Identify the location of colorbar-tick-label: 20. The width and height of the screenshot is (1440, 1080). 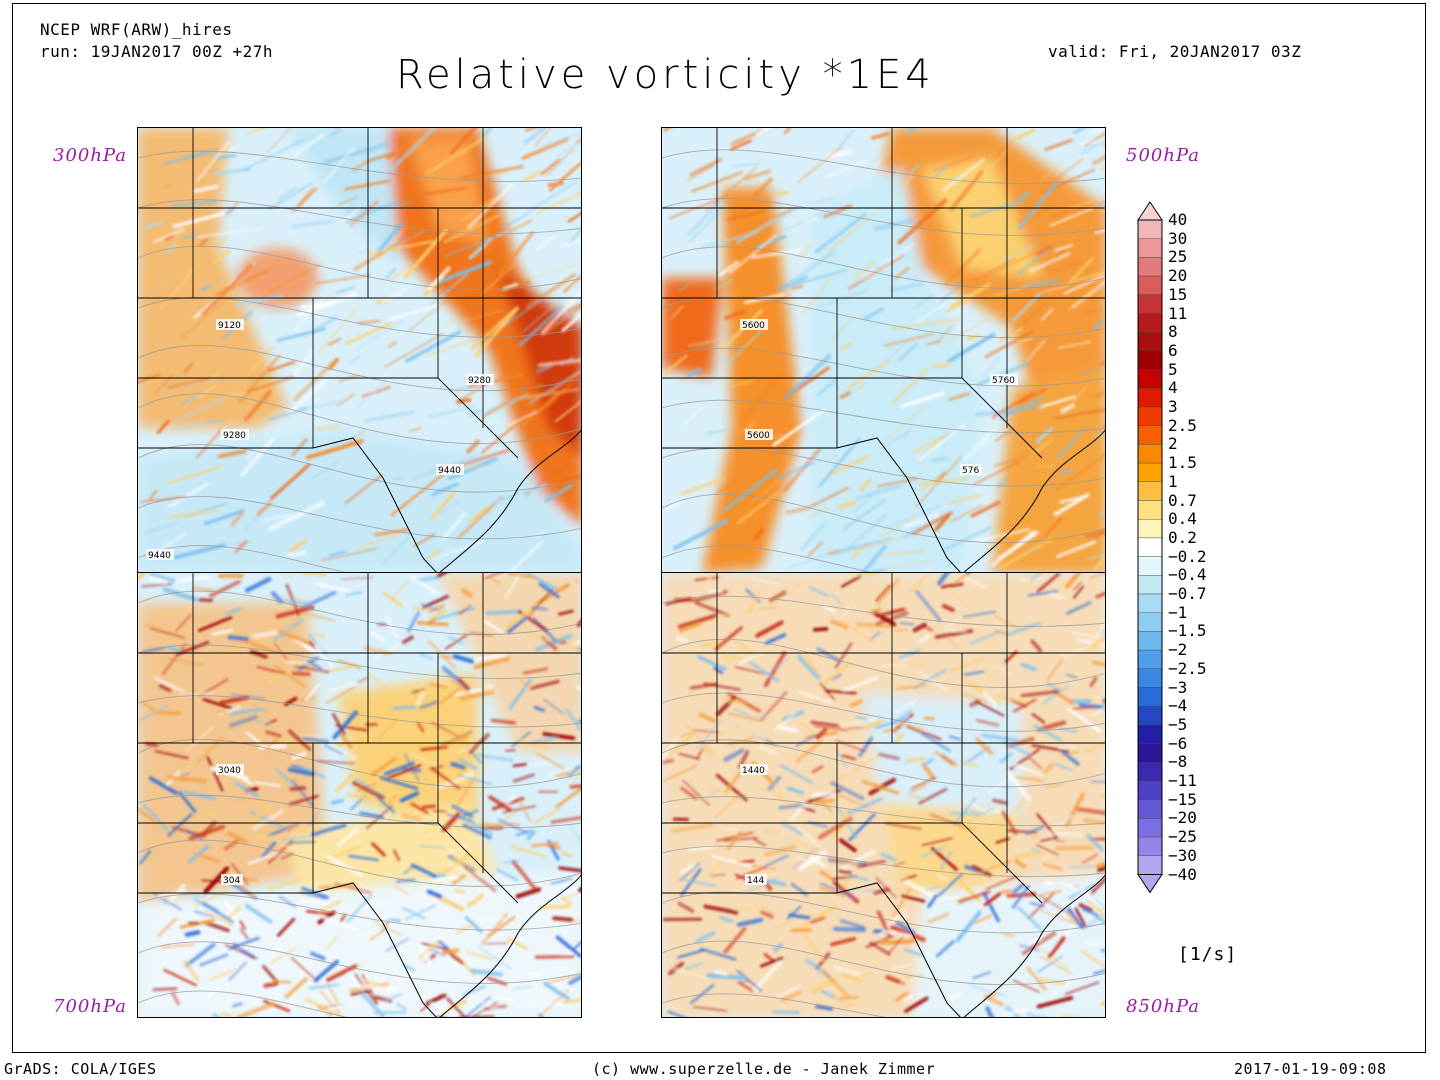
(1178, 276).